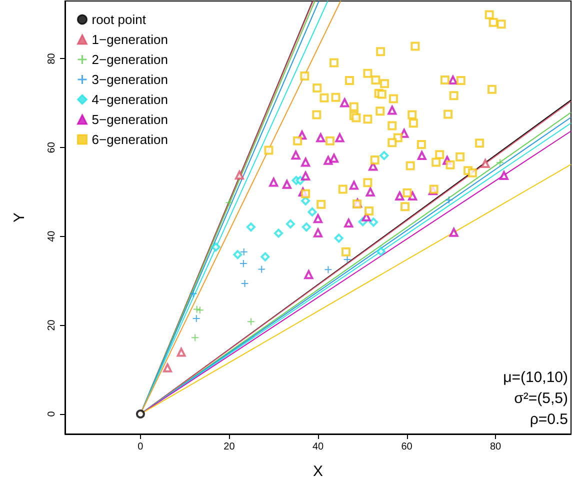 Image resolution: width=572 pixels, height=485 pixels. Describe the element at coordinates (535, 377) in the screenshot. I see `annotation: μ=(10,10)` at that location.